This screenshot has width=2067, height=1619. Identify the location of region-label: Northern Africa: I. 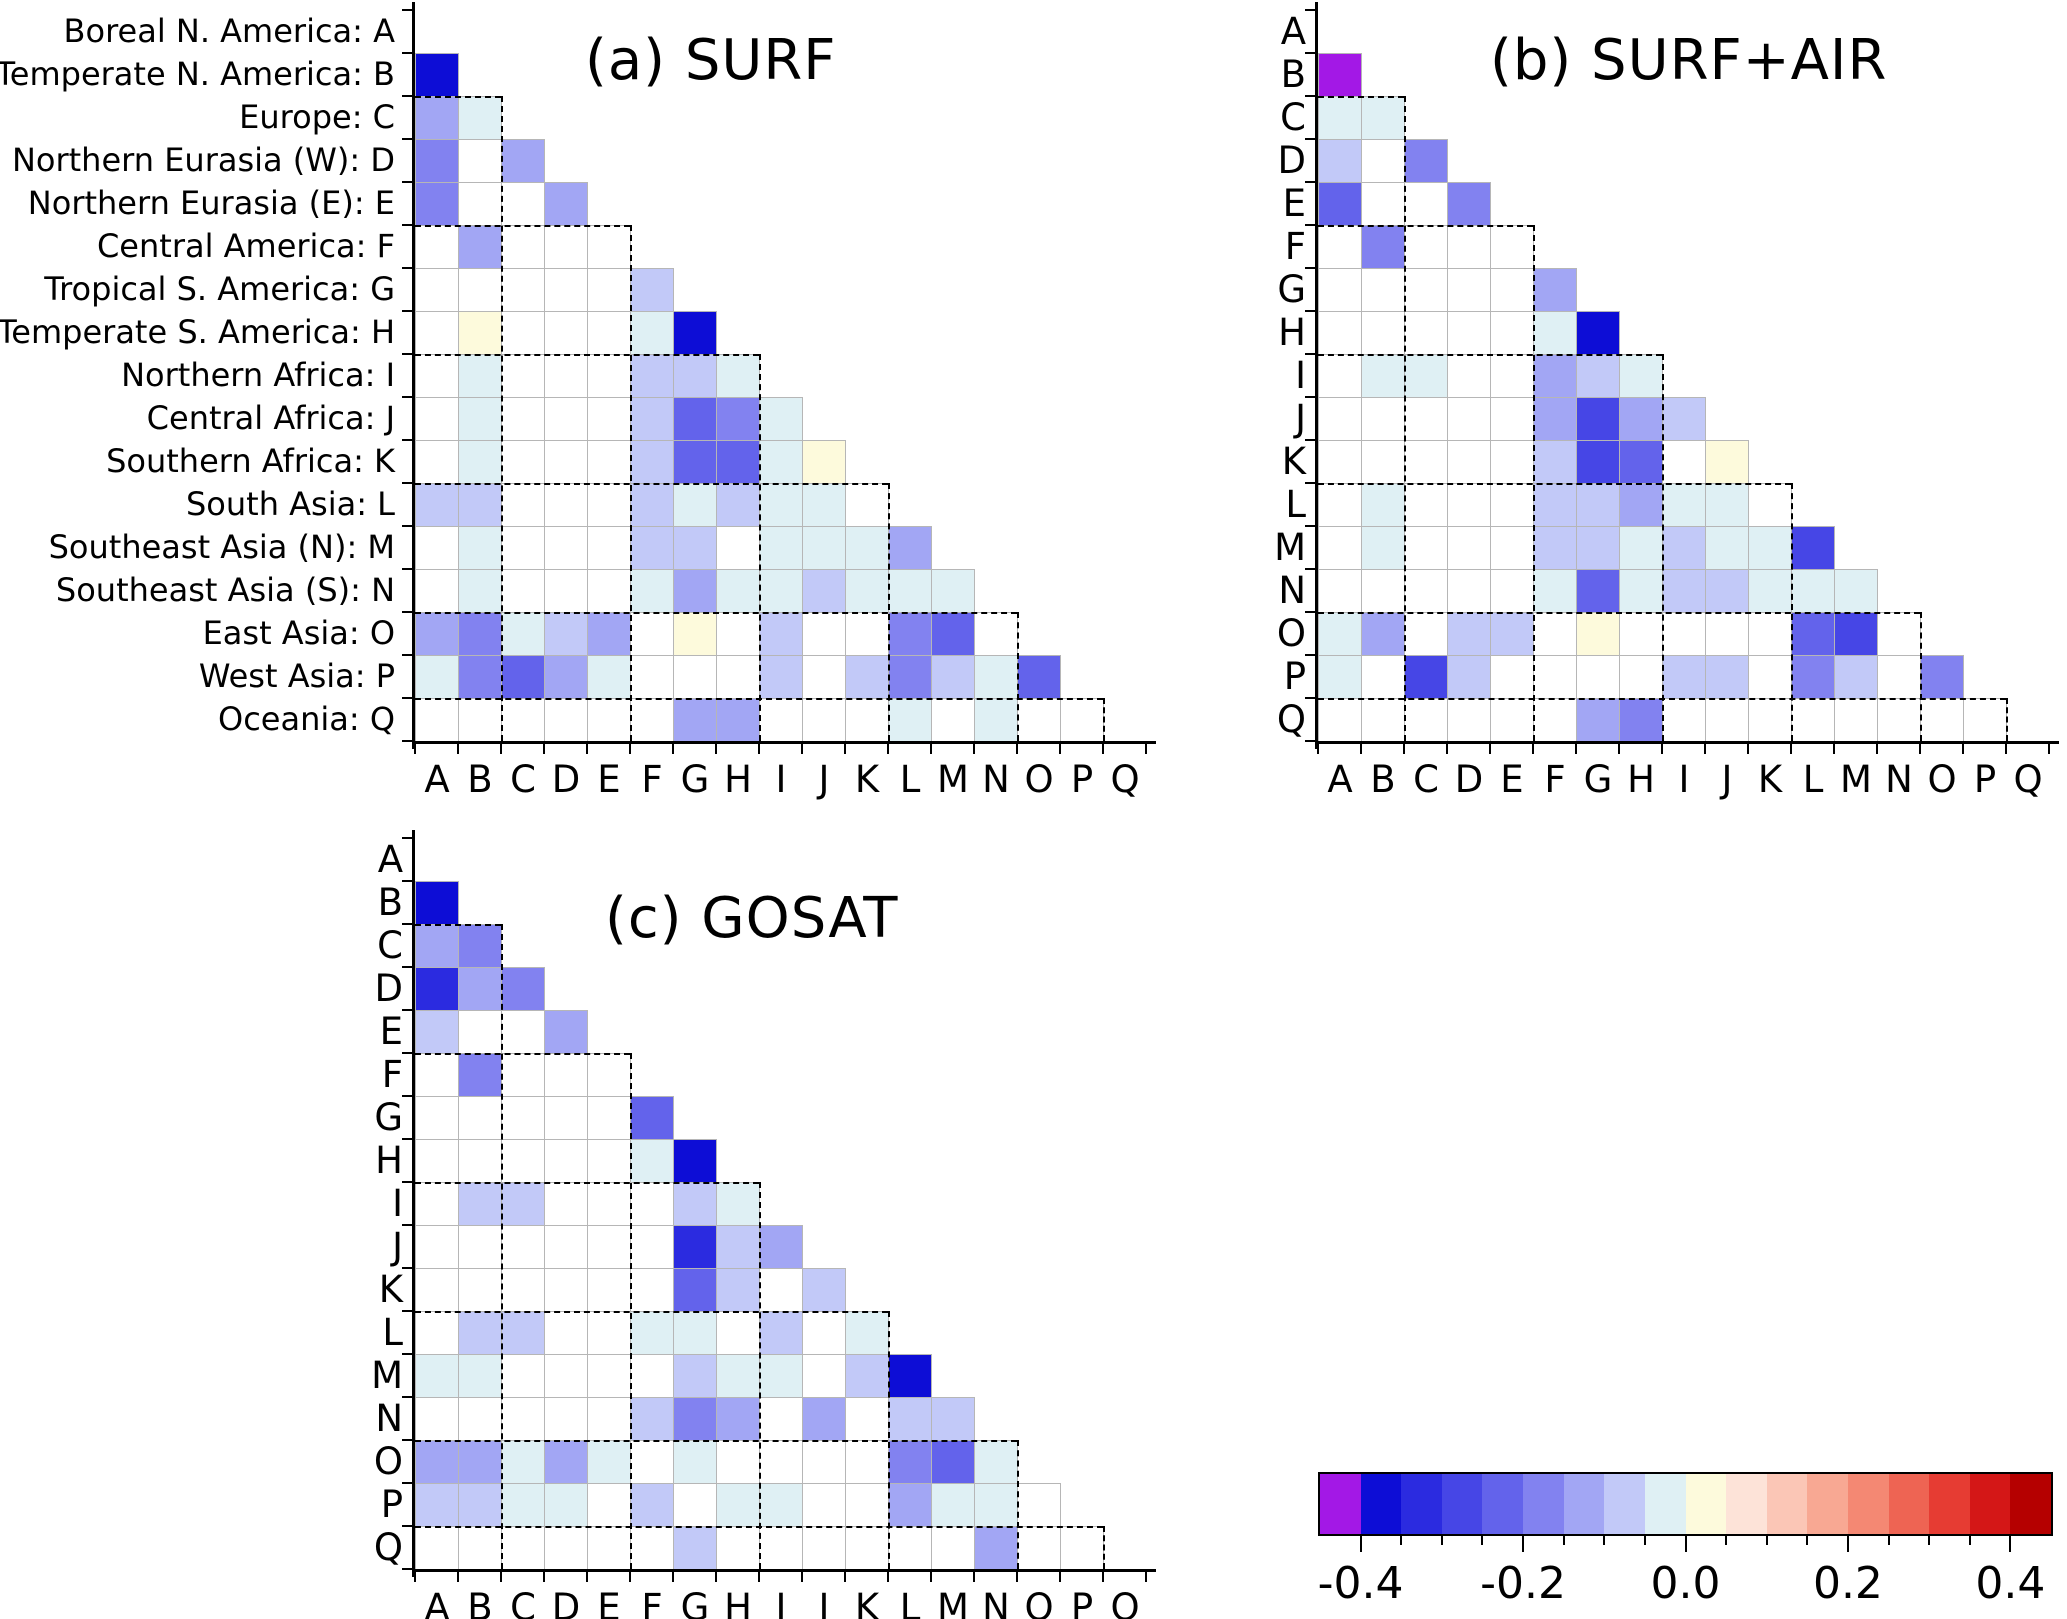
(258, 375).